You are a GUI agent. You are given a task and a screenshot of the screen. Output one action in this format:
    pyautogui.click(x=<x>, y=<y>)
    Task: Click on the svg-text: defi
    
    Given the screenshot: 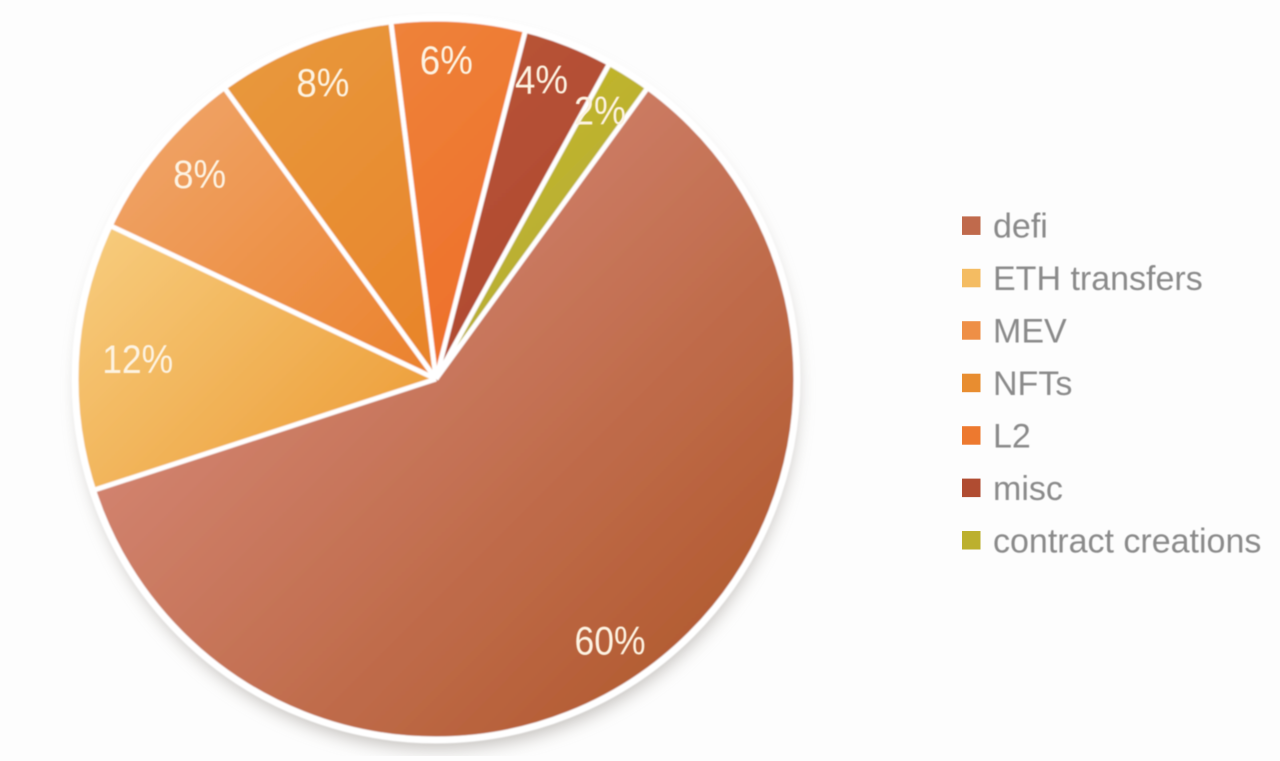 What is the action you would take?
    pyautogui.click(x=1020, y=227)
    